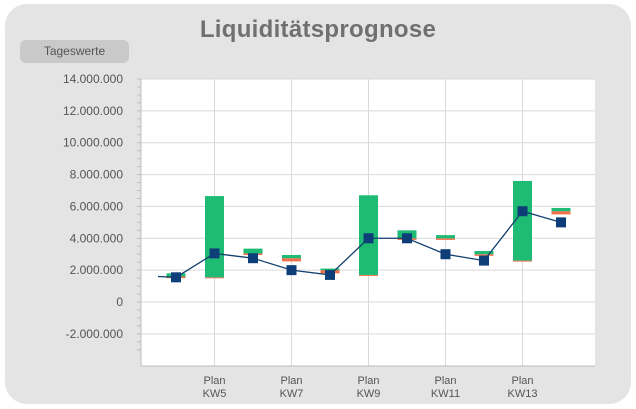 This screenshot has width=636, height=409. Describe the element at coordinates (359, 244) in the screenshot. I see `balance-line` at that location.